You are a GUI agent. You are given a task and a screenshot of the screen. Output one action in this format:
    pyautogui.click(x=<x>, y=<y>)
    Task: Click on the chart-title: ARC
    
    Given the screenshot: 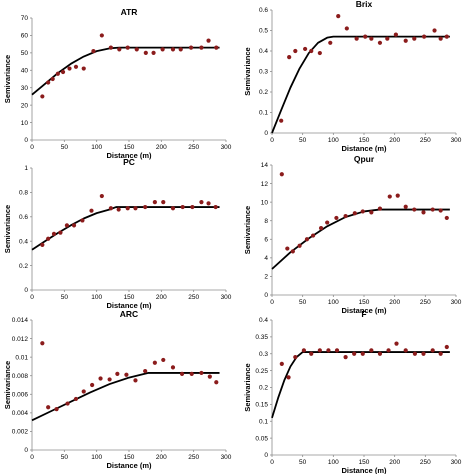 What is the action you would take?
    pyautogui.click(x=129, y=314)
    